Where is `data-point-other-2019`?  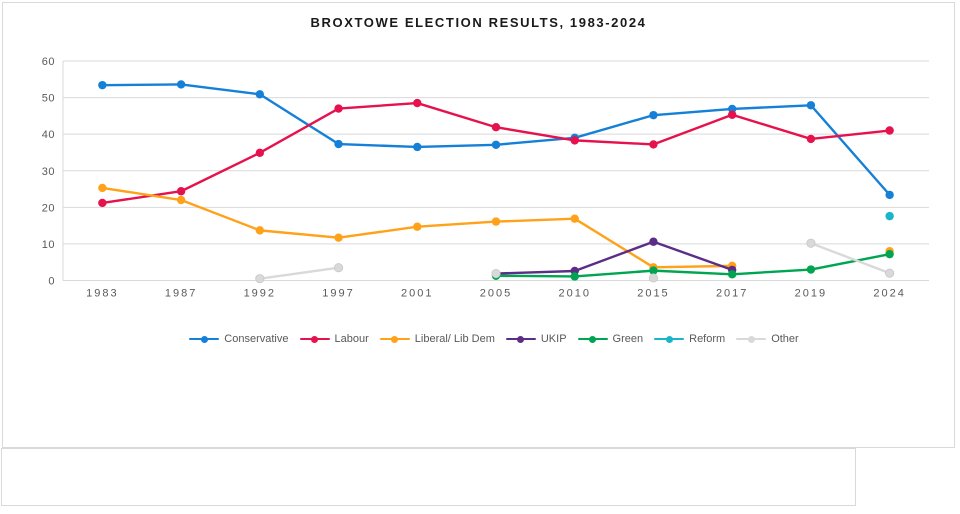 data-point-other-2019 is located at coordinates (811, 243).